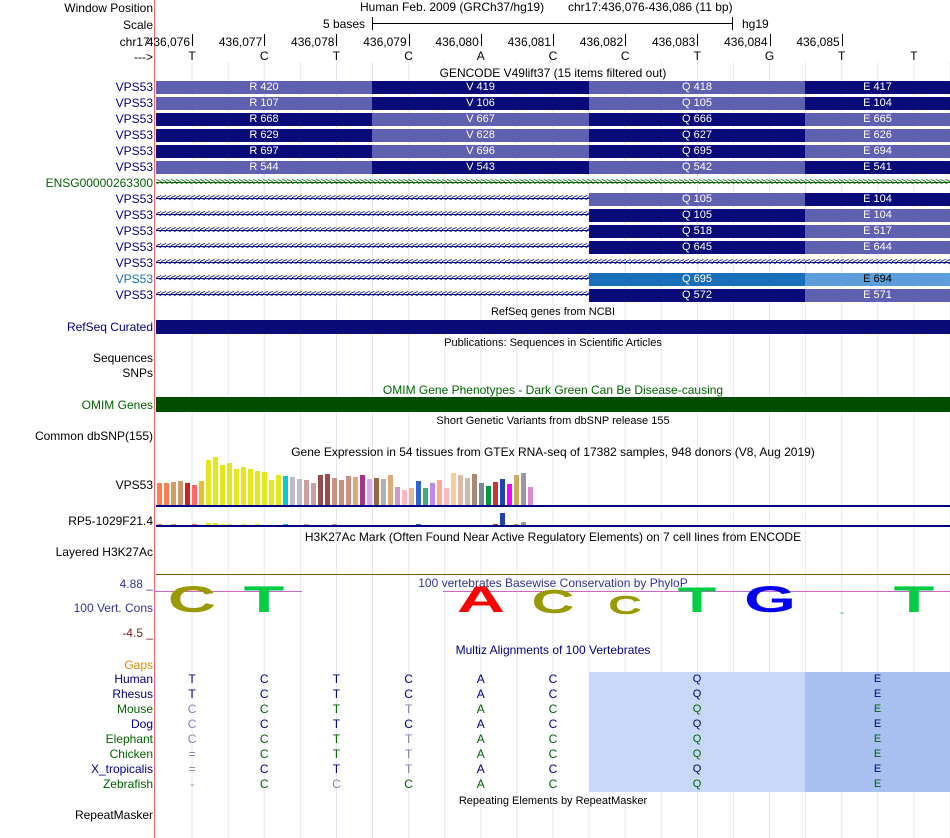  What do you see at coordinates (121, 769) in the screenshot?
I see `multiz-species-label: X_tropicalis` at bounding box center [121, 769].